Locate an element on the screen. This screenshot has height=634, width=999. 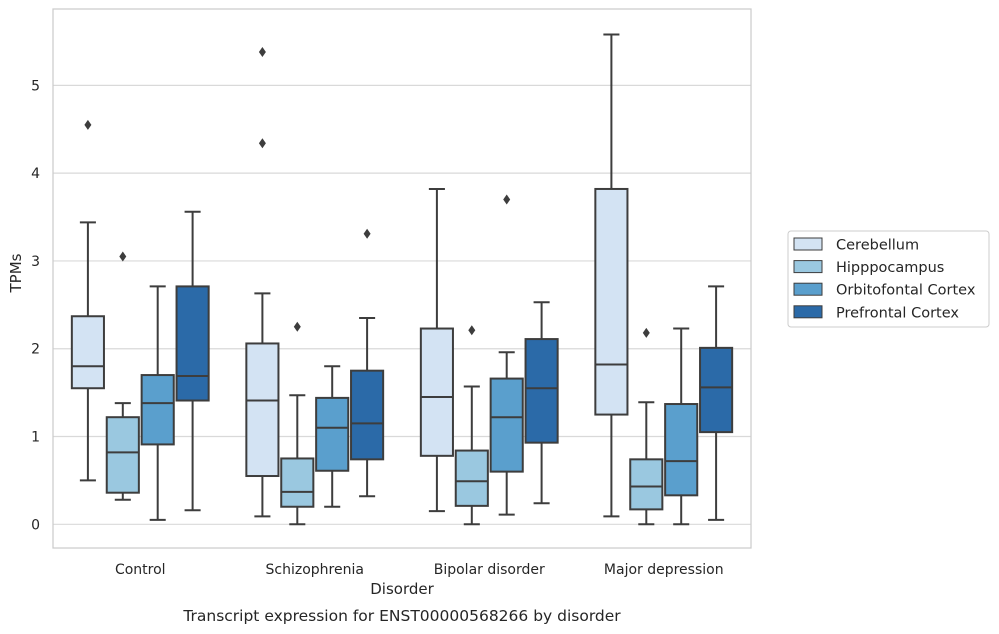
legend-swatch-cerebellum is located at coordinates (808, 244).